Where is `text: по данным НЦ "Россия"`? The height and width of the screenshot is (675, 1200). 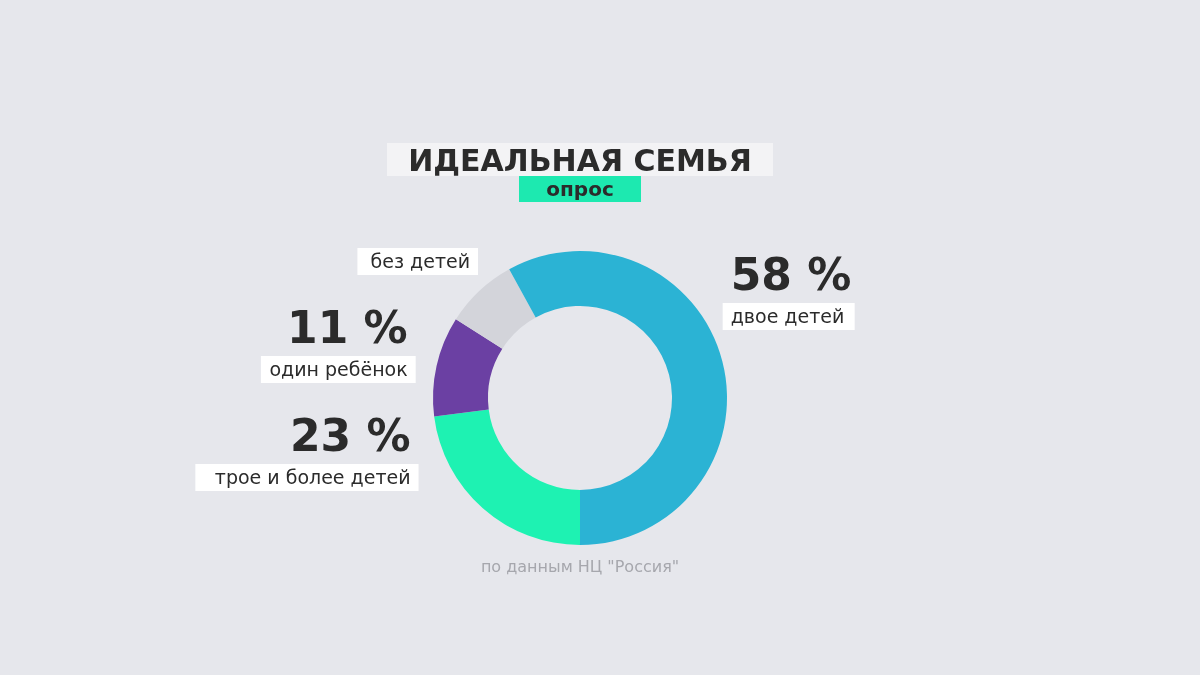
text: по данным НЦ "Россия" is located at coordinates (580, 566).